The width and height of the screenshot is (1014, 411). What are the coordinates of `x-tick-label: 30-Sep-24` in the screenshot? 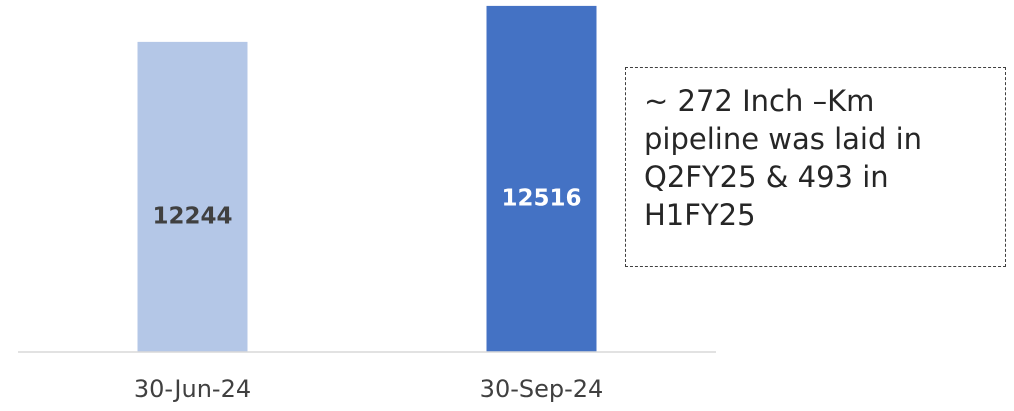 It's located at (542, 389).